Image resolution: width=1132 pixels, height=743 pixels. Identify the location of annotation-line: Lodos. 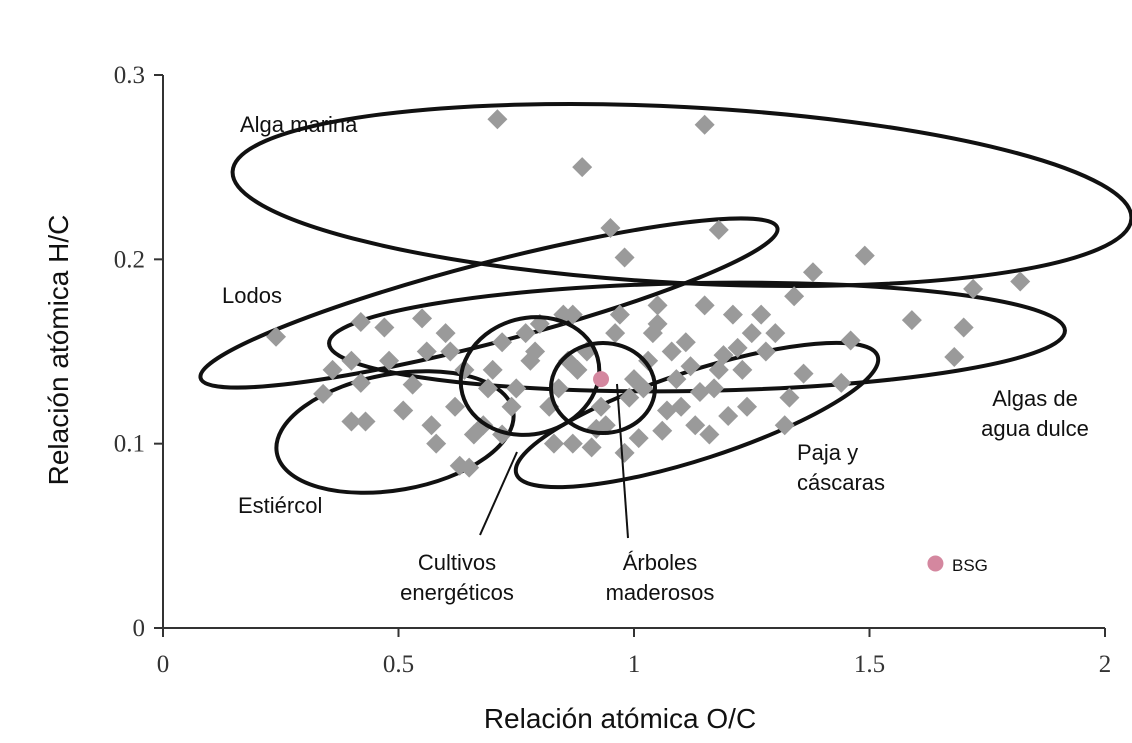
(252, 295).